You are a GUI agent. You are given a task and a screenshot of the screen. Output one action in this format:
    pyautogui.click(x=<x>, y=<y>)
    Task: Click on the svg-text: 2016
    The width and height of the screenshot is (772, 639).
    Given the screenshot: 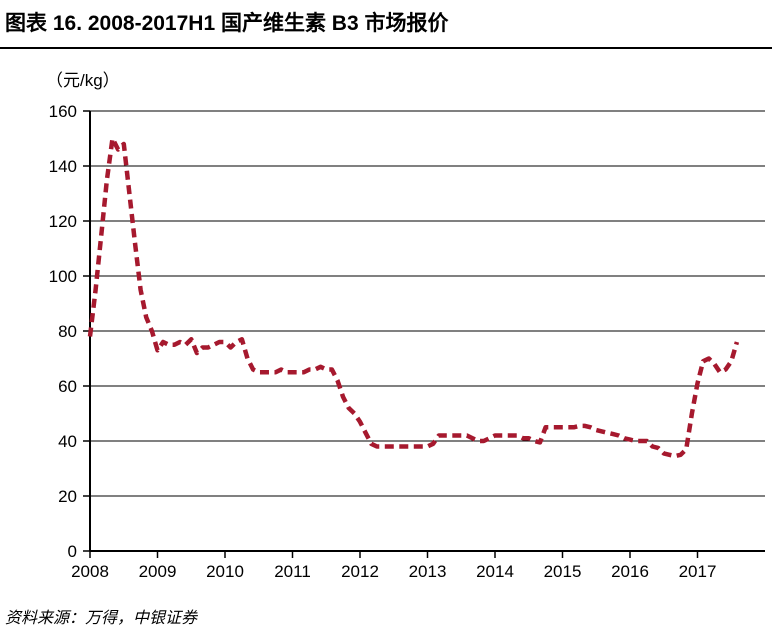 What is the action you would take?
    pyautogui.click(x=630, y=571)
    